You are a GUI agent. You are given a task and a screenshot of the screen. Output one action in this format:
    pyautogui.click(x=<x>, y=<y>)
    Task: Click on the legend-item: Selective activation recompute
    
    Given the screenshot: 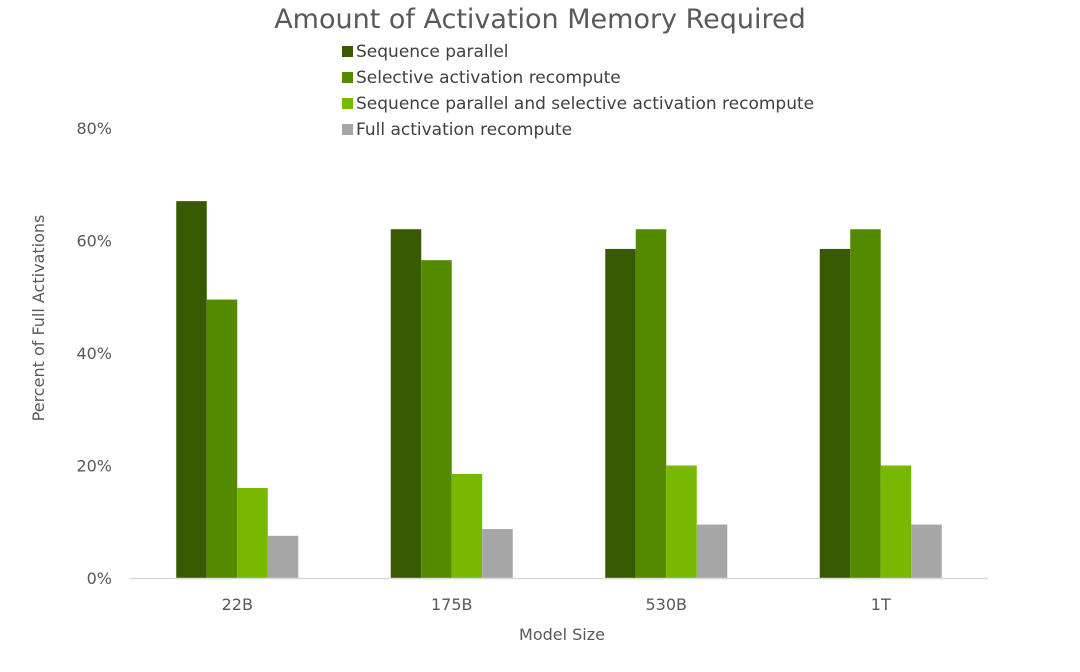 What is the action you would take?
    pyautogui.click(x=481, y=78)
    